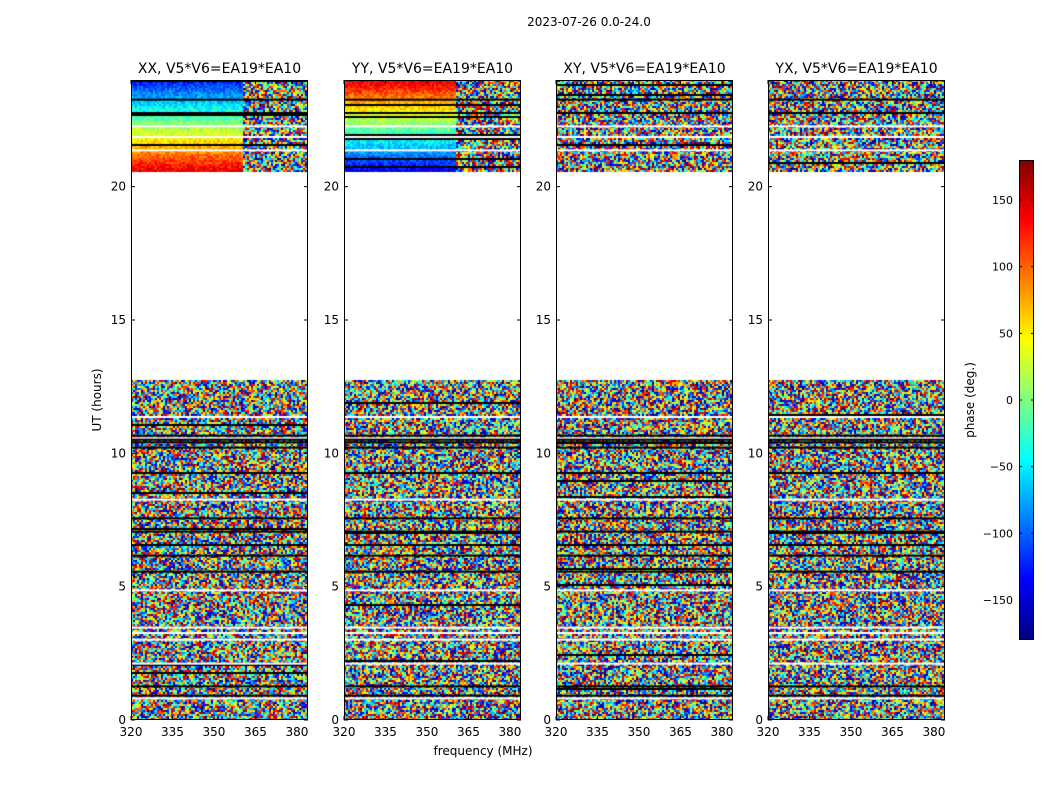 This screenshot has width=1050, height=800. Describe the element at coordinates (1026, 400) in the screenshot. I see `colorbar-gradient` at that location.